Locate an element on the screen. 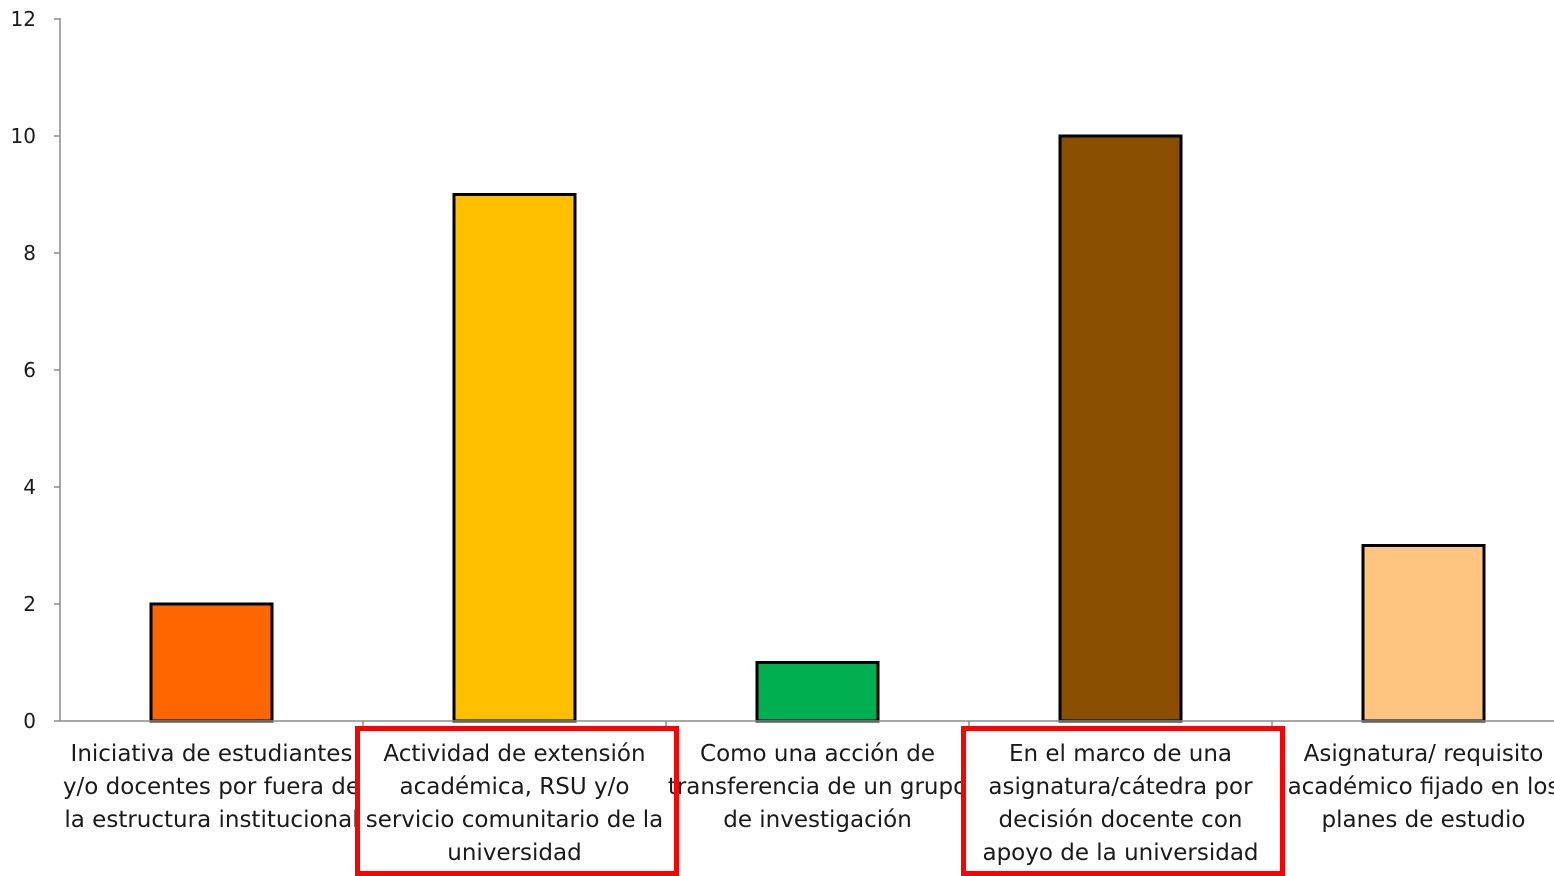 Image resolution: width=1554 pixels, height=876 pixels. x-category-label-line: Como una acción de is located at coordinates (817, 754).